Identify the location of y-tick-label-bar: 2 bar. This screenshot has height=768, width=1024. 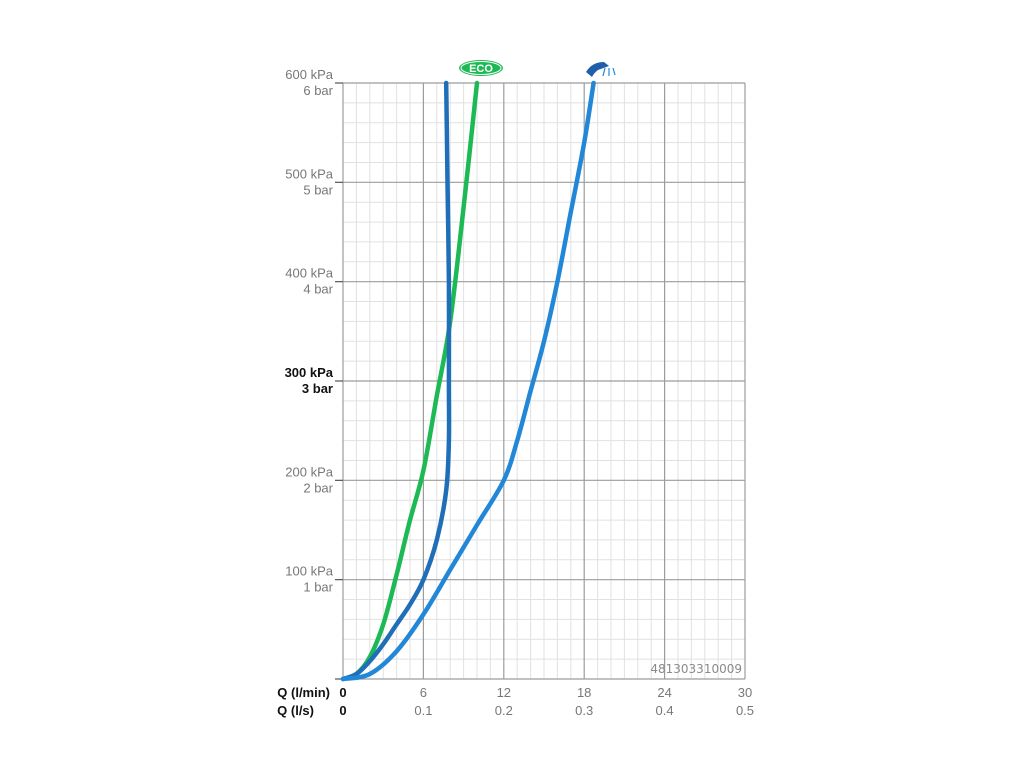
(318, 487).